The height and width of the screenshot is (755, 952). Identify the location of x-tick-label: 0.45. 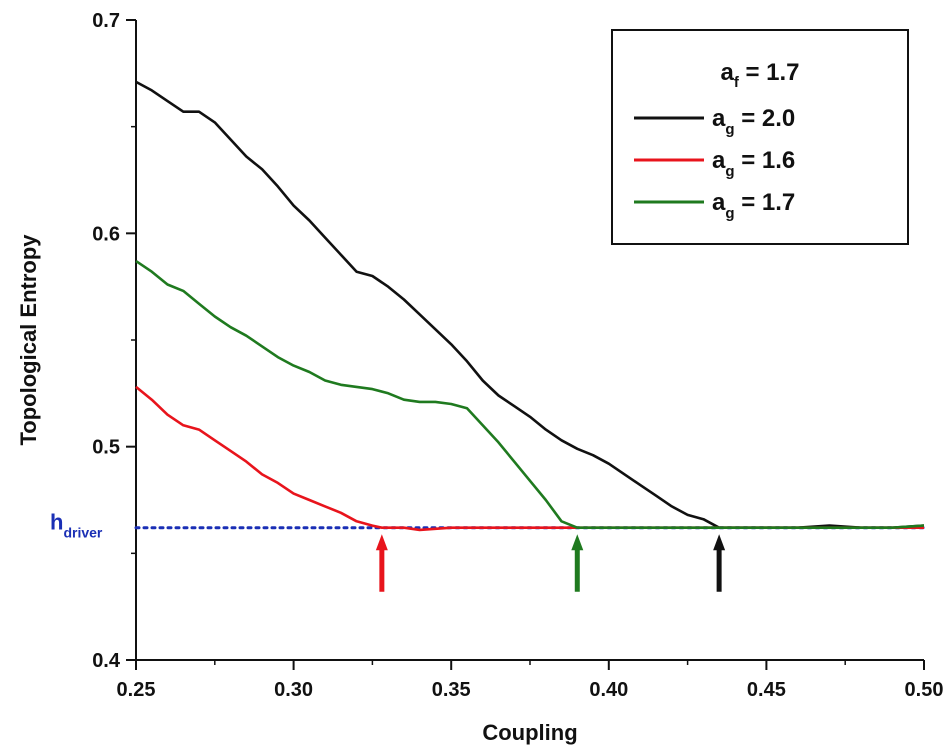
(766, 690).